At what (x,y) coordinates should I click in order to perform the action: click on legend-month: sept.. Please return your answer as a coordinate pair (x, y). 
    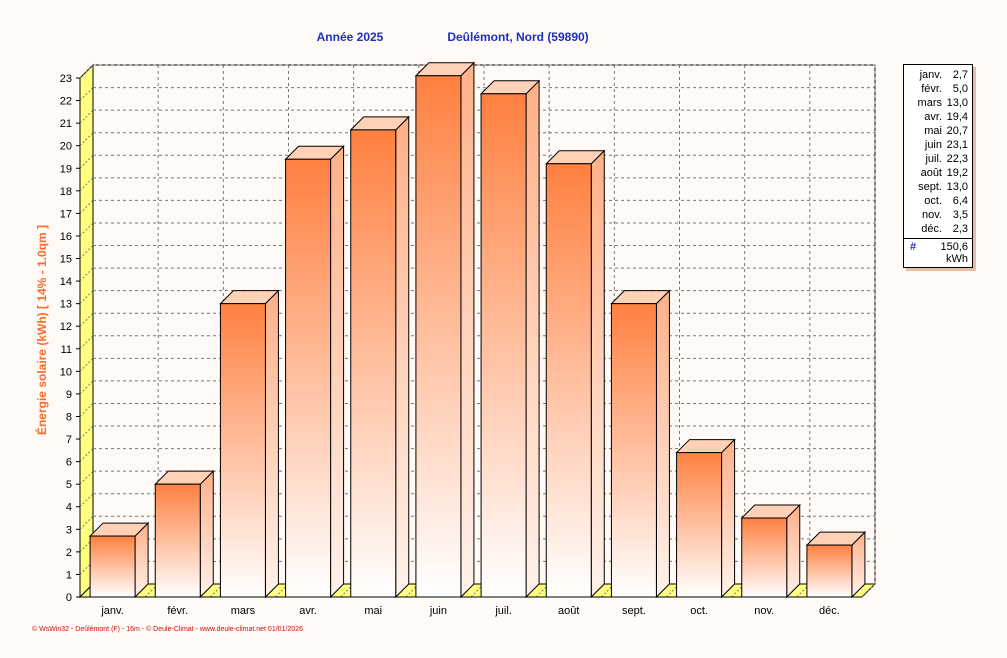
    Looking at the image, I should click on (930, 187).